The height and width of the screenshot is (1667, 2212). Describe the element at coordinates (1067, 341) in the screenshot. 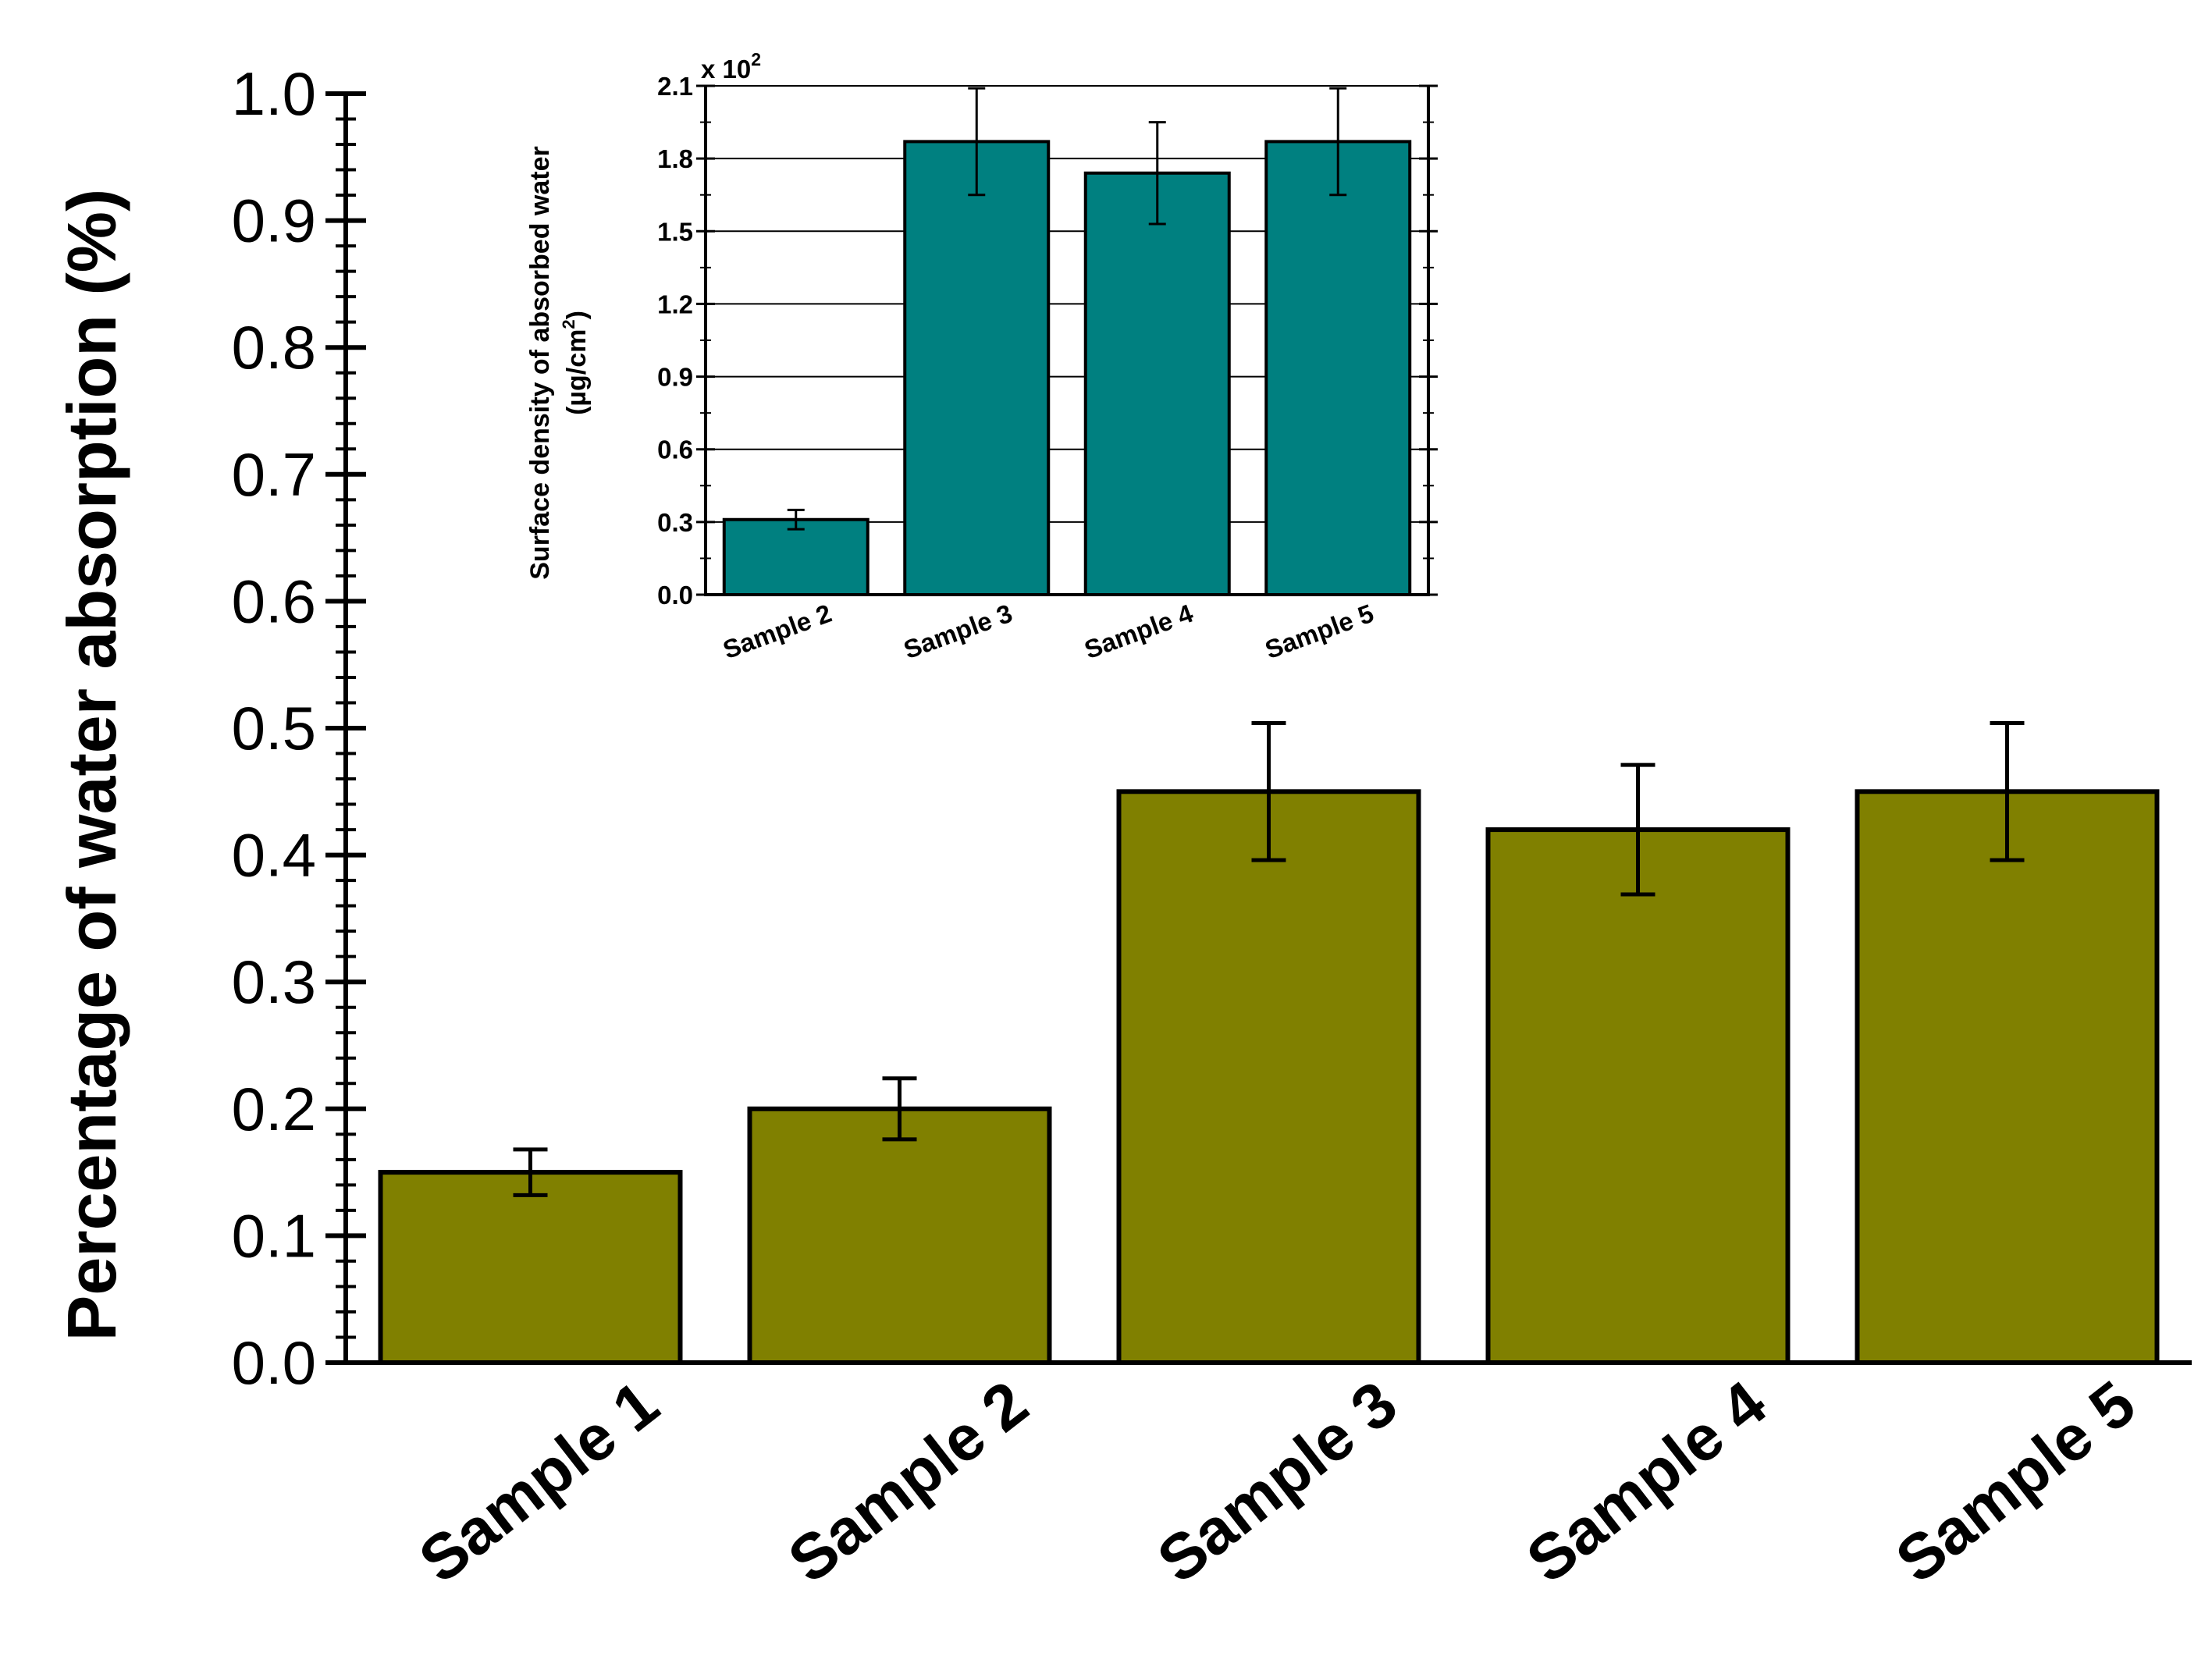

I see `inset-bars` at that location.